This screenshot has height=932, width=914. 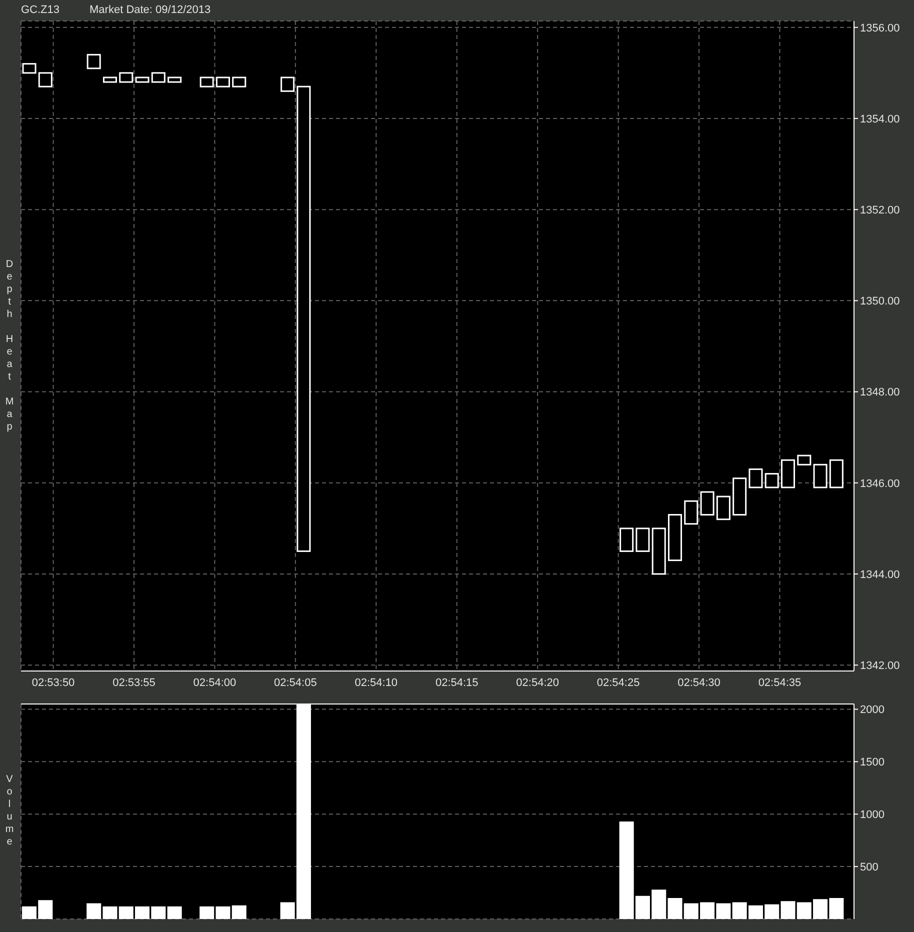 What do you see at coordinates (376, 682) in the screenshot?
I see `x-tick-label: 02:54:10` at bounding box center [376, 682].